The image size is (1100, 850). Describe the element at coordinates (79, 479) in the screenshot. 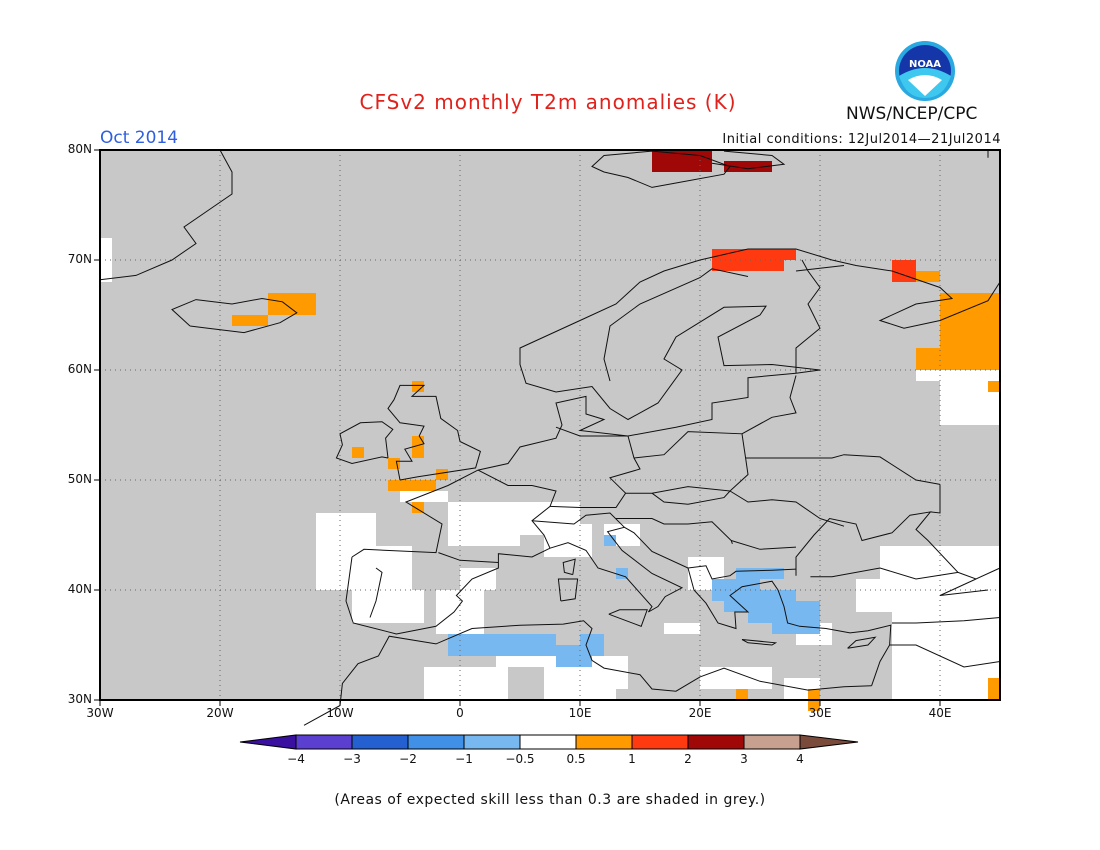

I see `lat-label: 50N` at that location.